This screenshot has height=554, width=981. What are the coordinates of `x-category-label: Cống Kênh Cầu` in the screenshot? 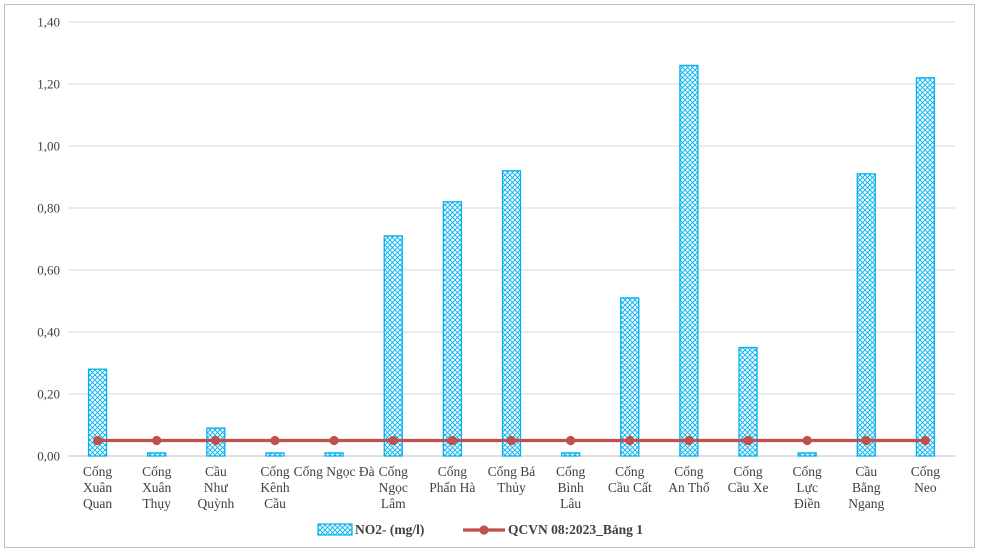 It's located at (275, 487).